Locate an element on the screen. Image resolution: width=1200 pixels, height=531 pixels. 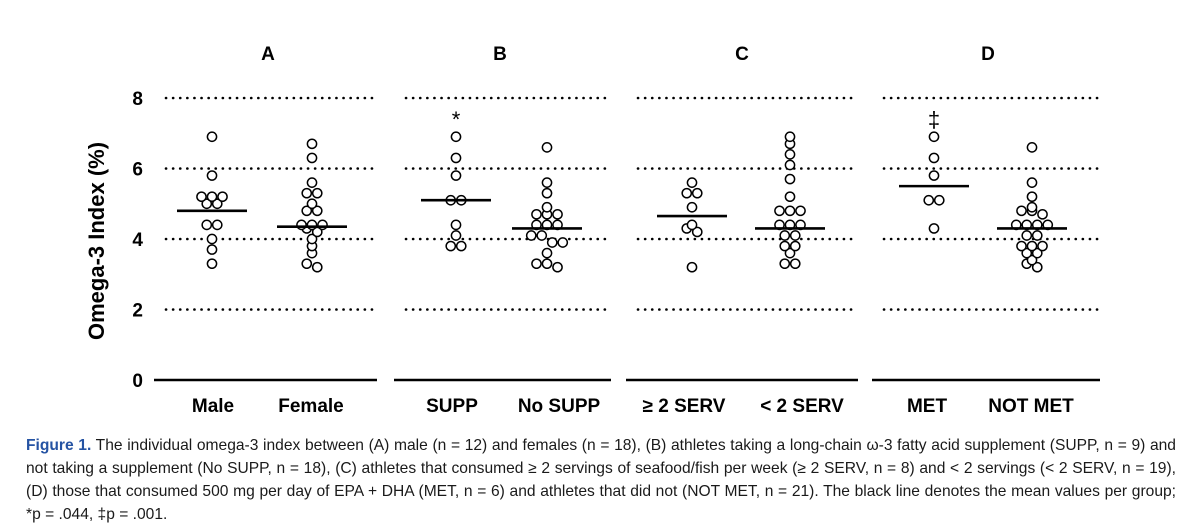
y-tick-label: 2 is located at coordinates (137, 311).